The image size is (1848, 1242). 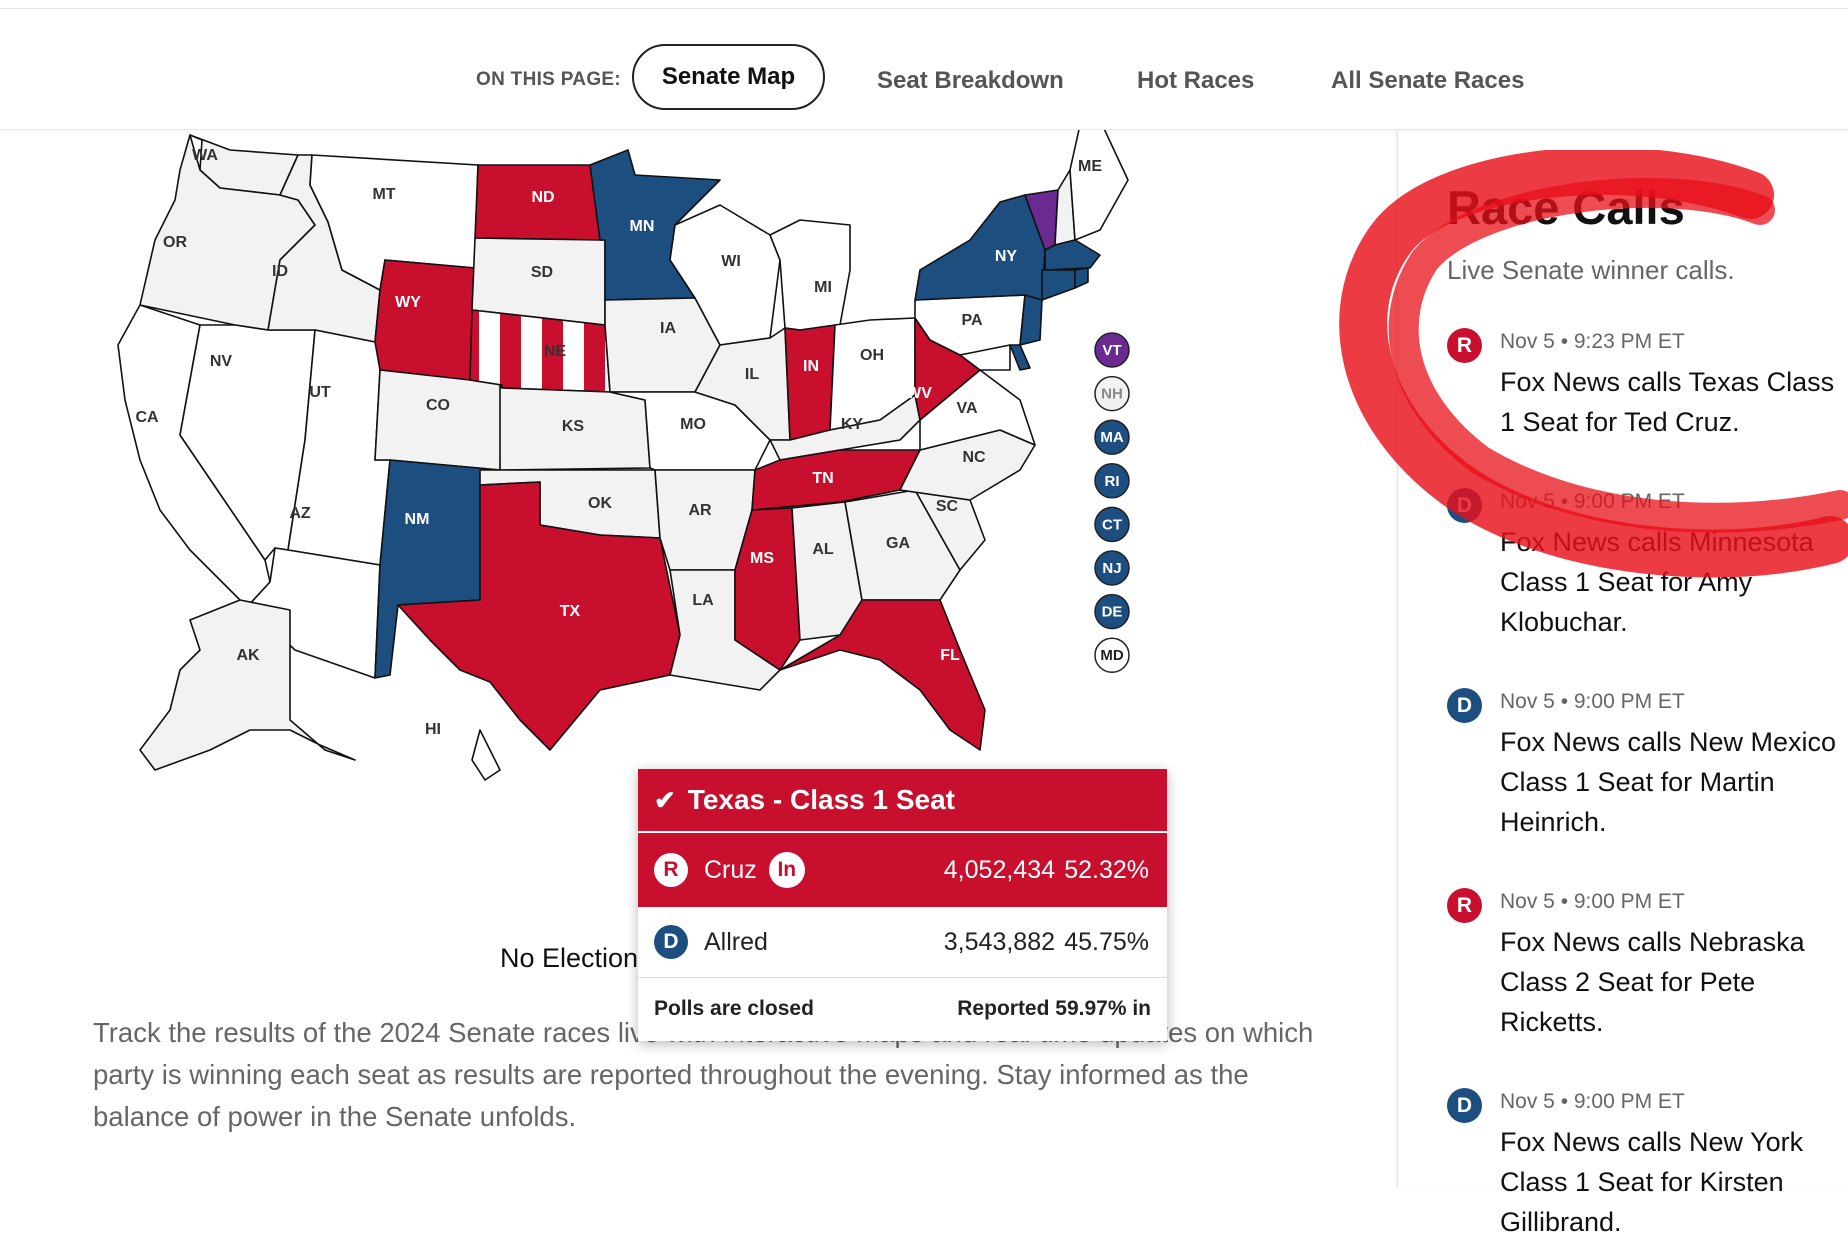 What do you see at coordinates (221, 361) in the screenshot?
I see `state-label-nv: NV` at bounding box center [221, 361].